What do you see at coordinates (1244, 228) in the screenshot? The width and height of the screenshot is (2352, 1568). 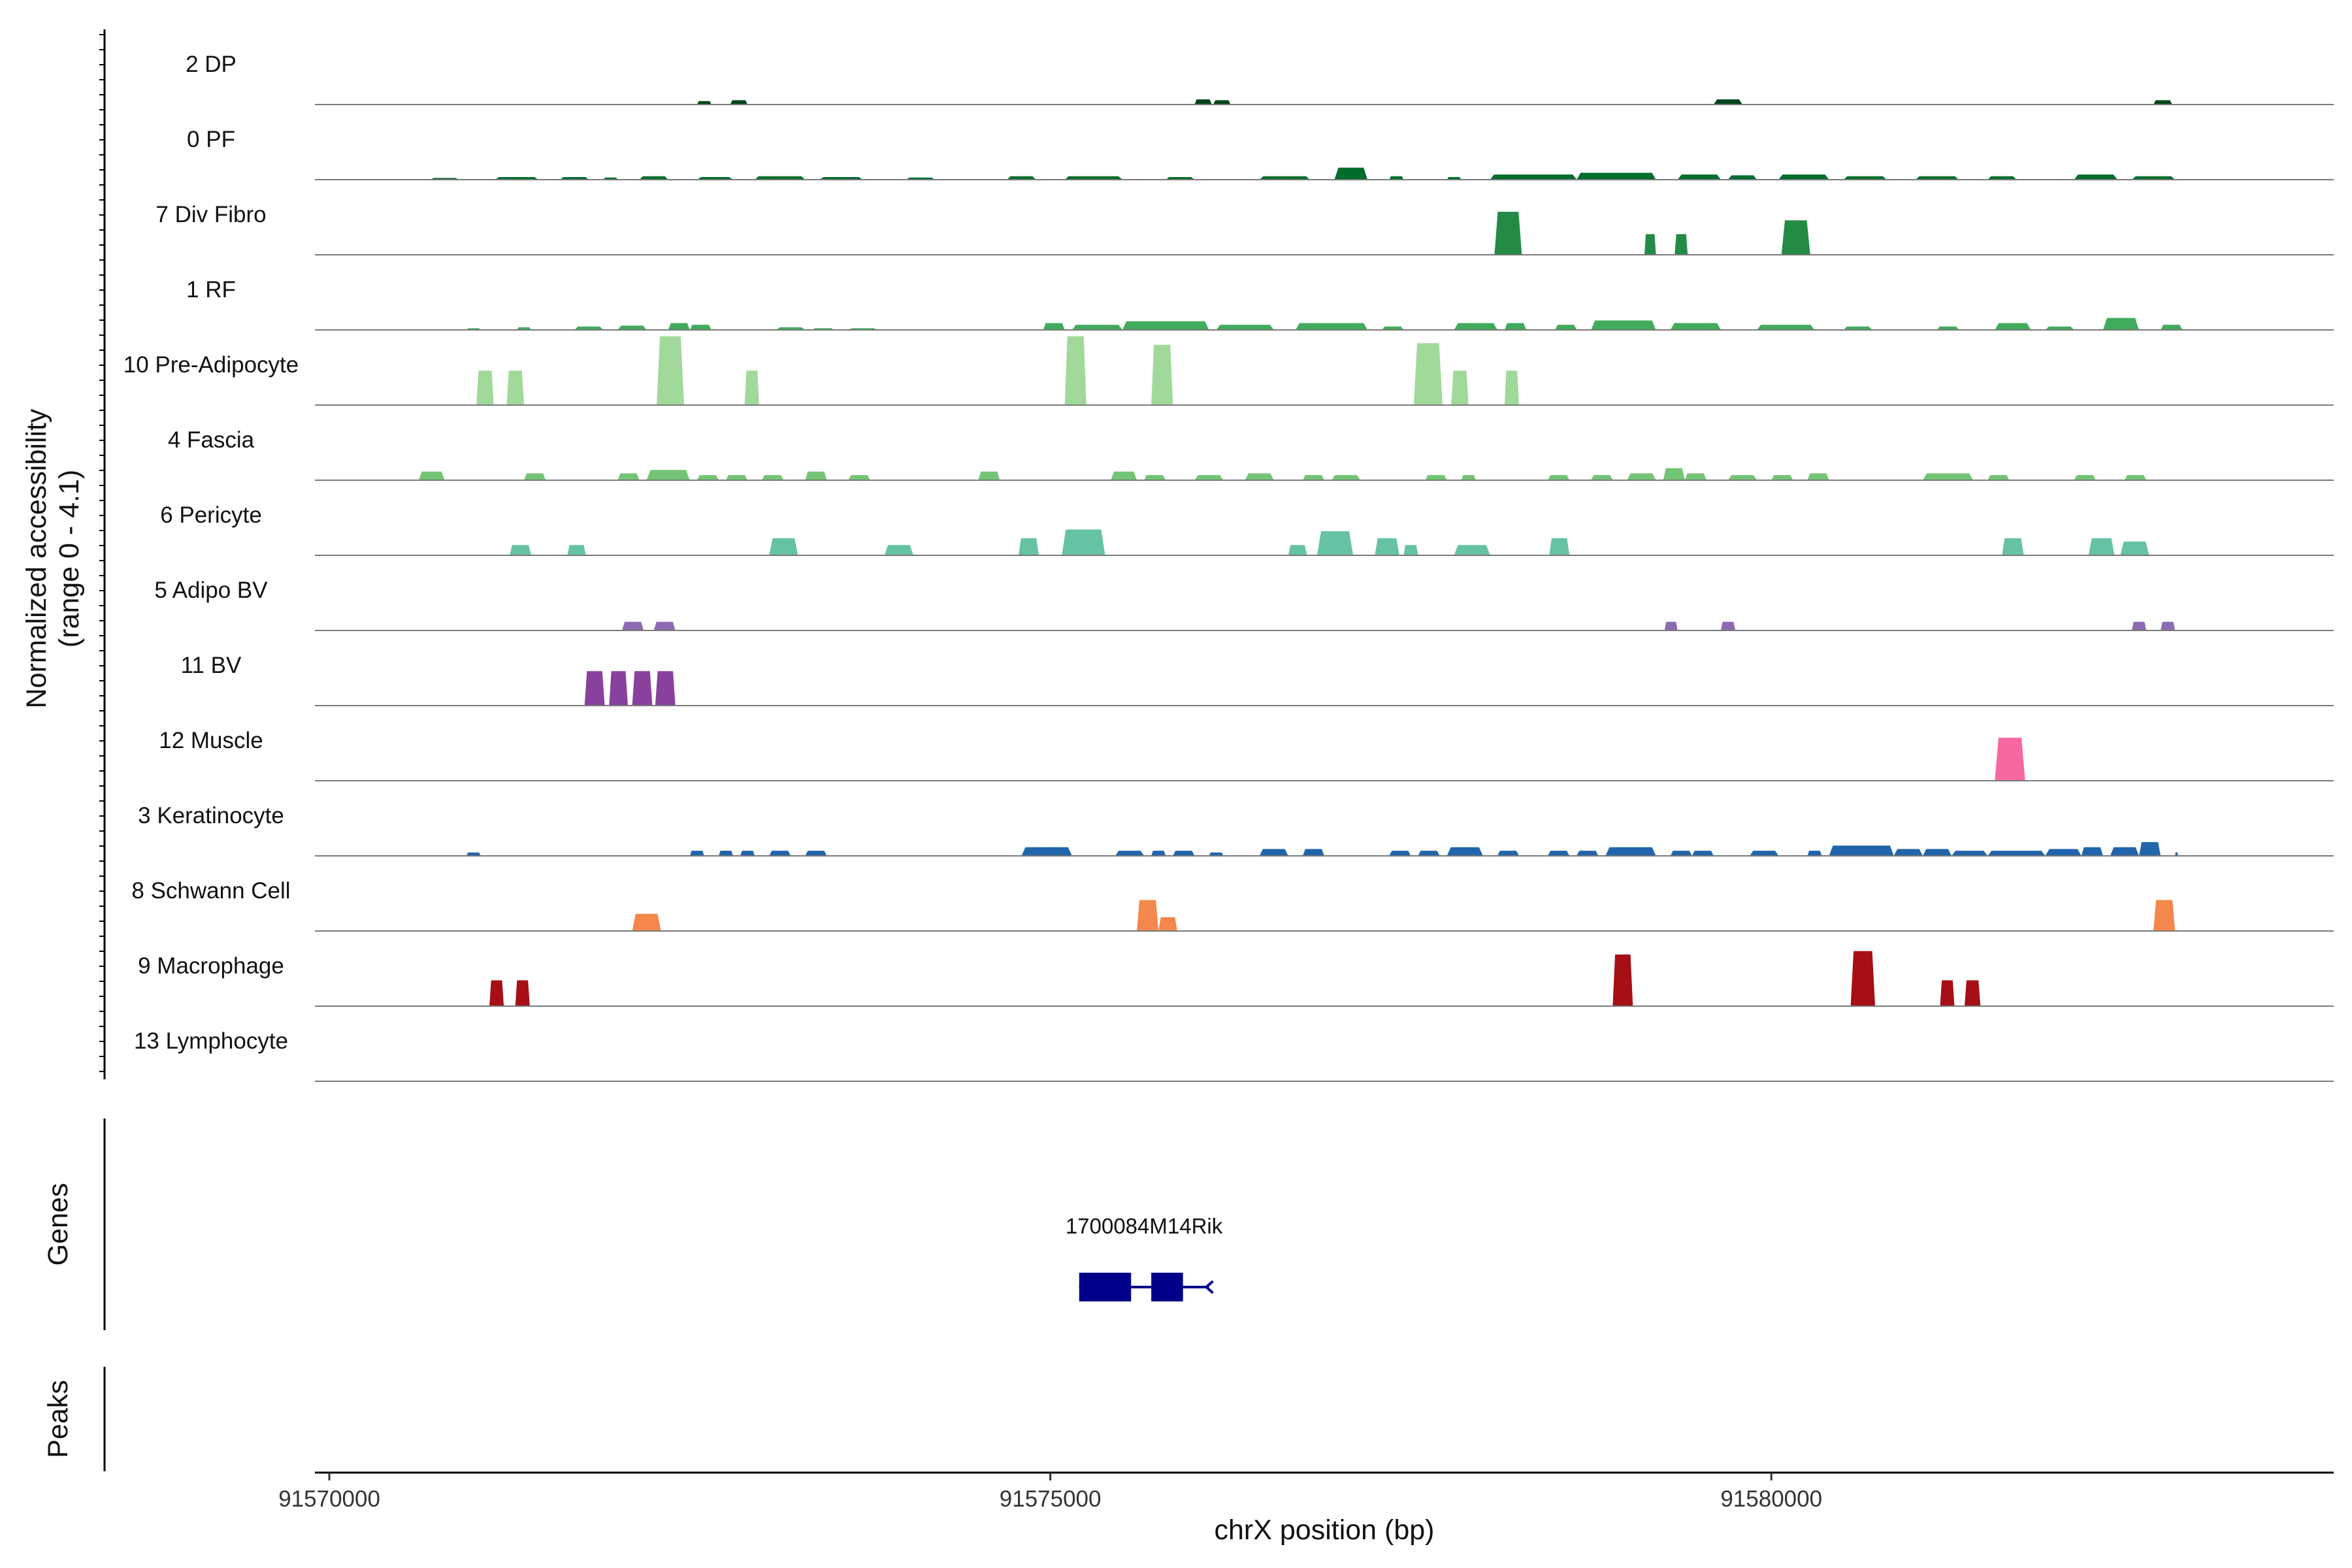 I see `track-7-div-fibro: 7 Div Fibro` at bounding box center [1244, 228].